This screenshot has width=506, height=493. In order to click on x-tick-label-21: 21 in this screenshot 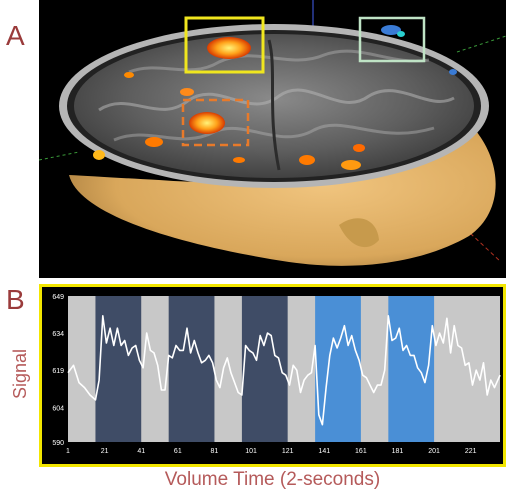, I will do `click(105, 451)`.